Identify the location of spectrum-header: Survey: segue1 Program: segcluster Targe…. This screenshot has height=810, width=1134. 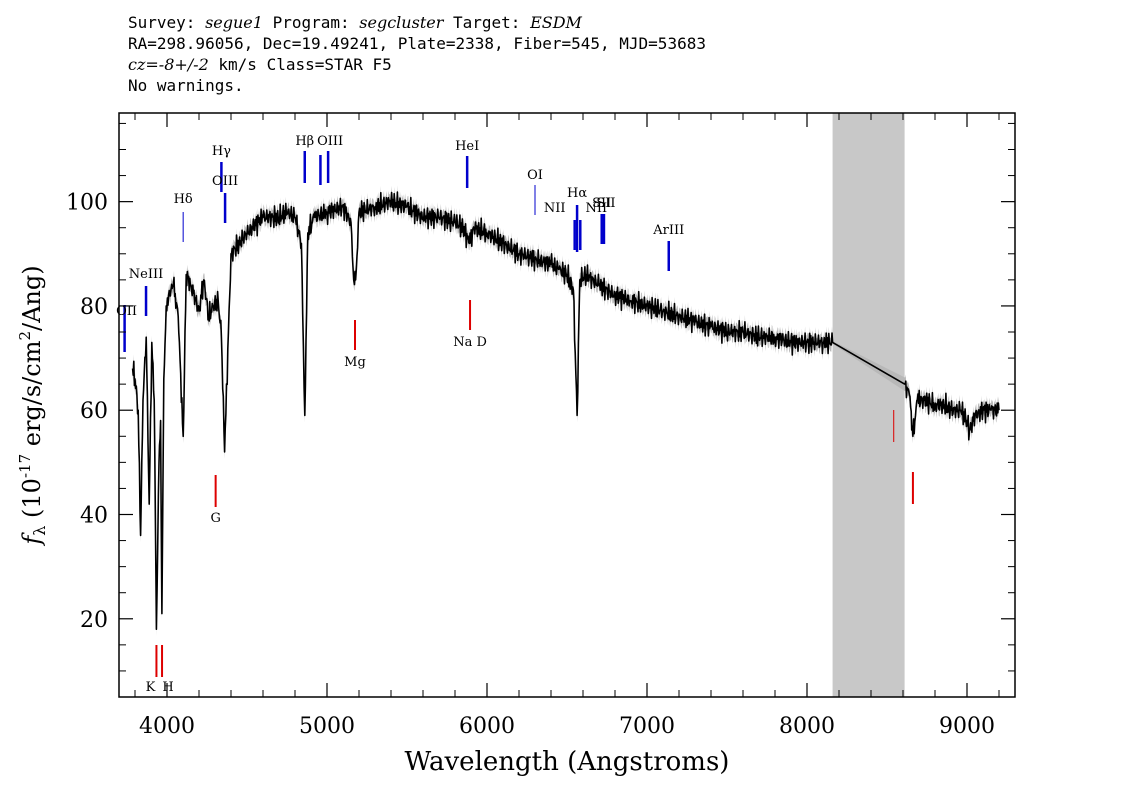
(417, 54).